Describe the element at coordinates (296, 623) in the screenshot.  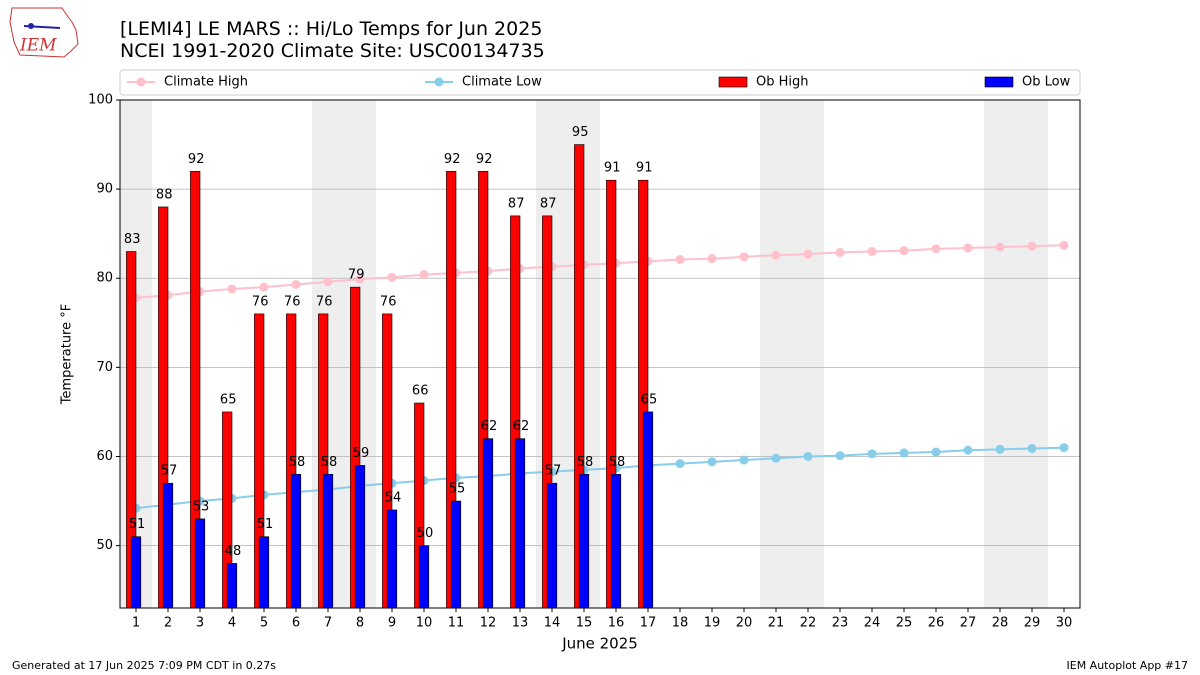
I see `x-tick-label: 6` at that location.